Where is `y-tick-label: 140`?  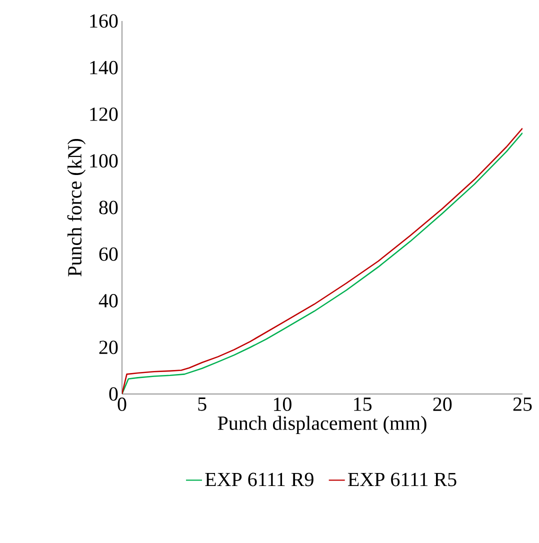 y-tick-label: 140 is located at coordinates (104, 67).